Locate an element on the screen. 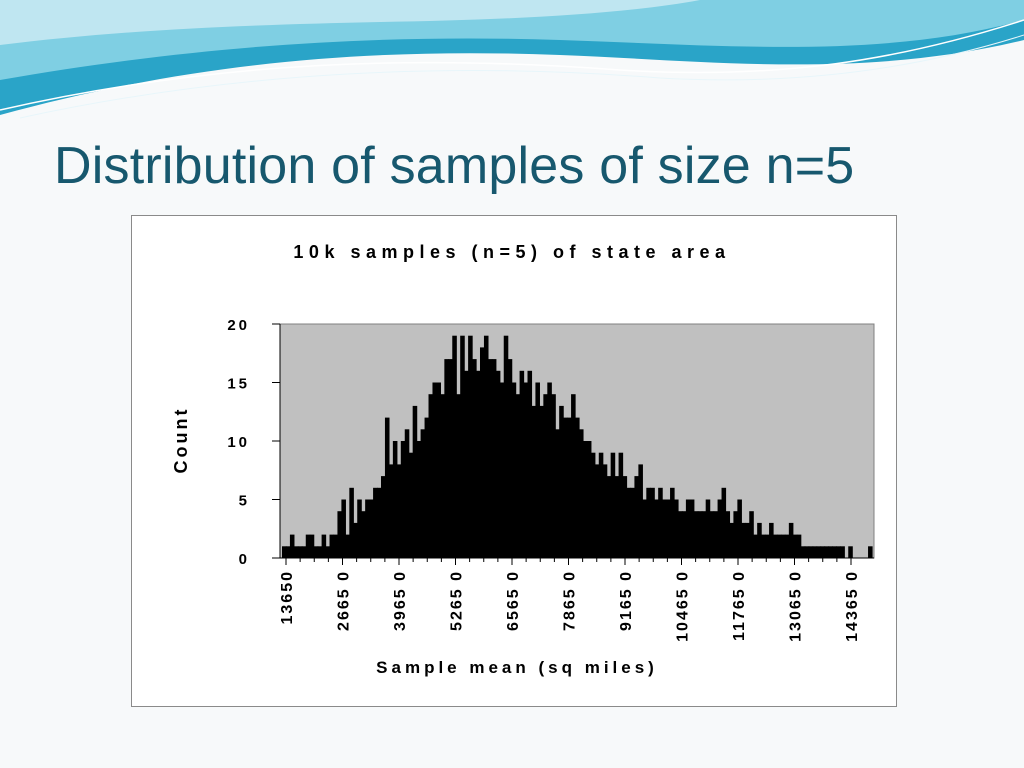  y-tick-label: 20 is located at coordinates (238, 325).